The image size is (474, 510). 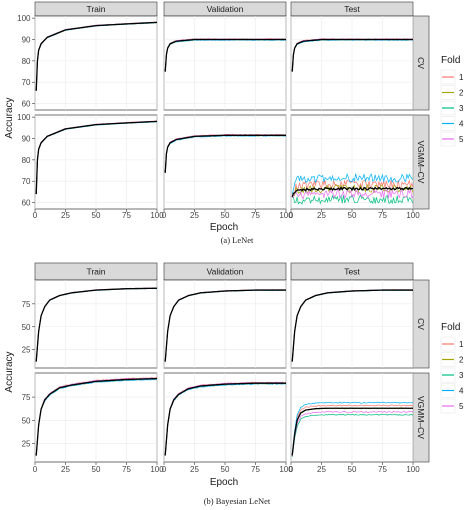 I want to click on y-tick-label: 90, so click(x=26, y=40).